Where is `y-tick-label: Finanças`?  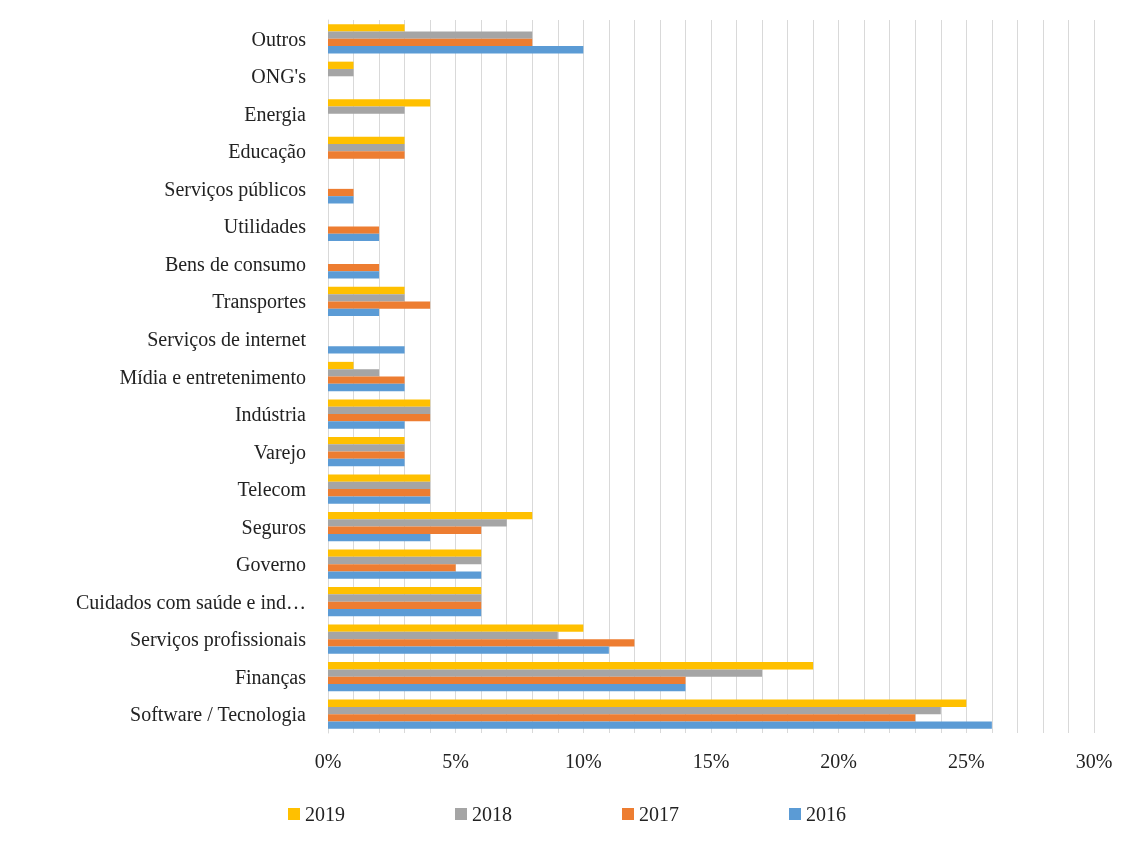 y-tick-label: Finanças is located at coordinates (270, 677).